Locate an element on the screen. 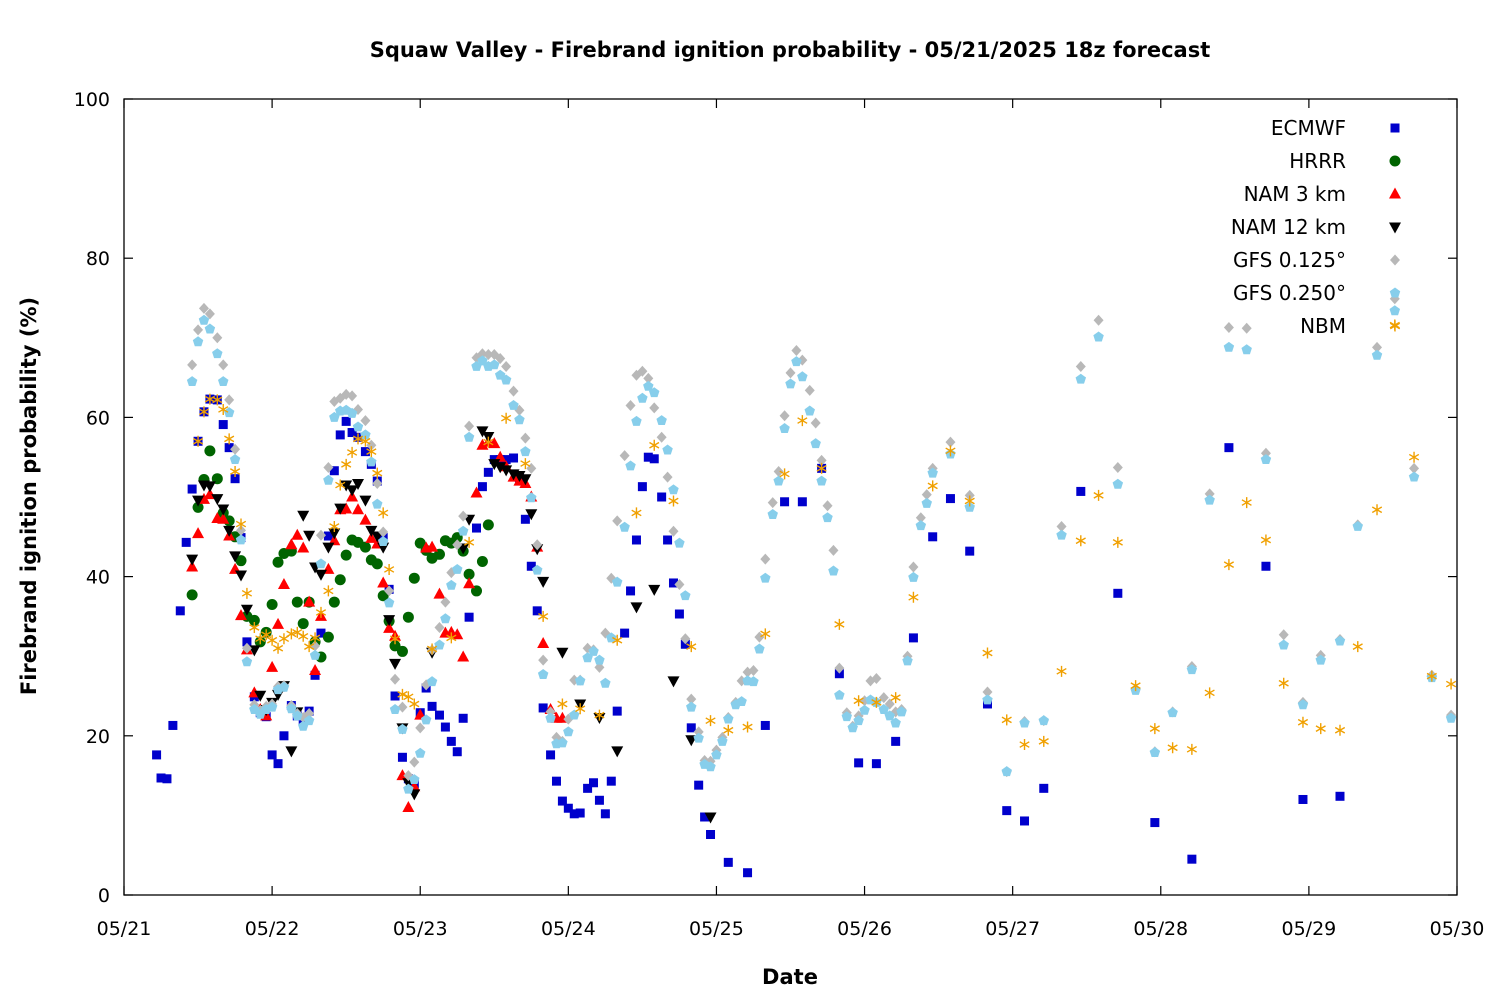  legend-label: HRRR is located at coordinates (1317, 161).